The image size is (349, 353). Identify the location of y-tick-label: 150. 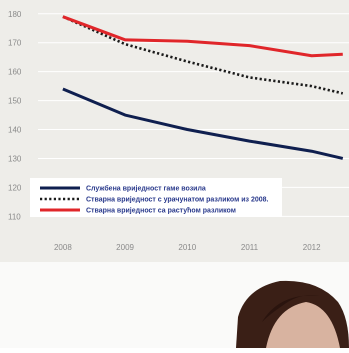
(15, 101).